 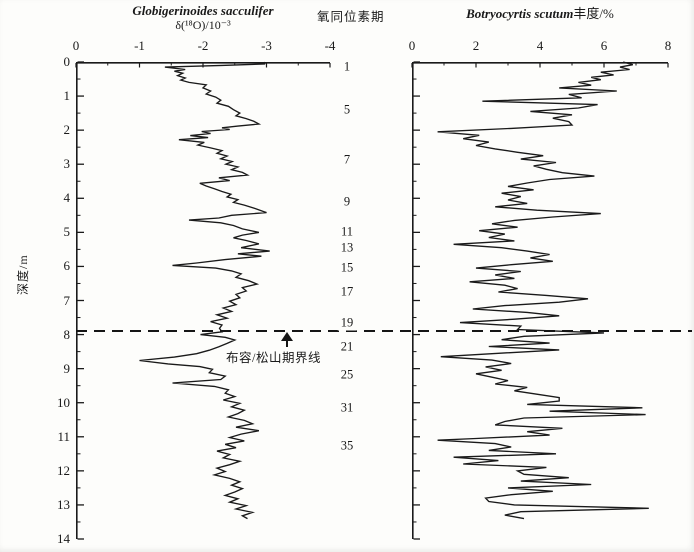 I want to click on x-axis-tick-label: -2, so click(x=203, y=45).